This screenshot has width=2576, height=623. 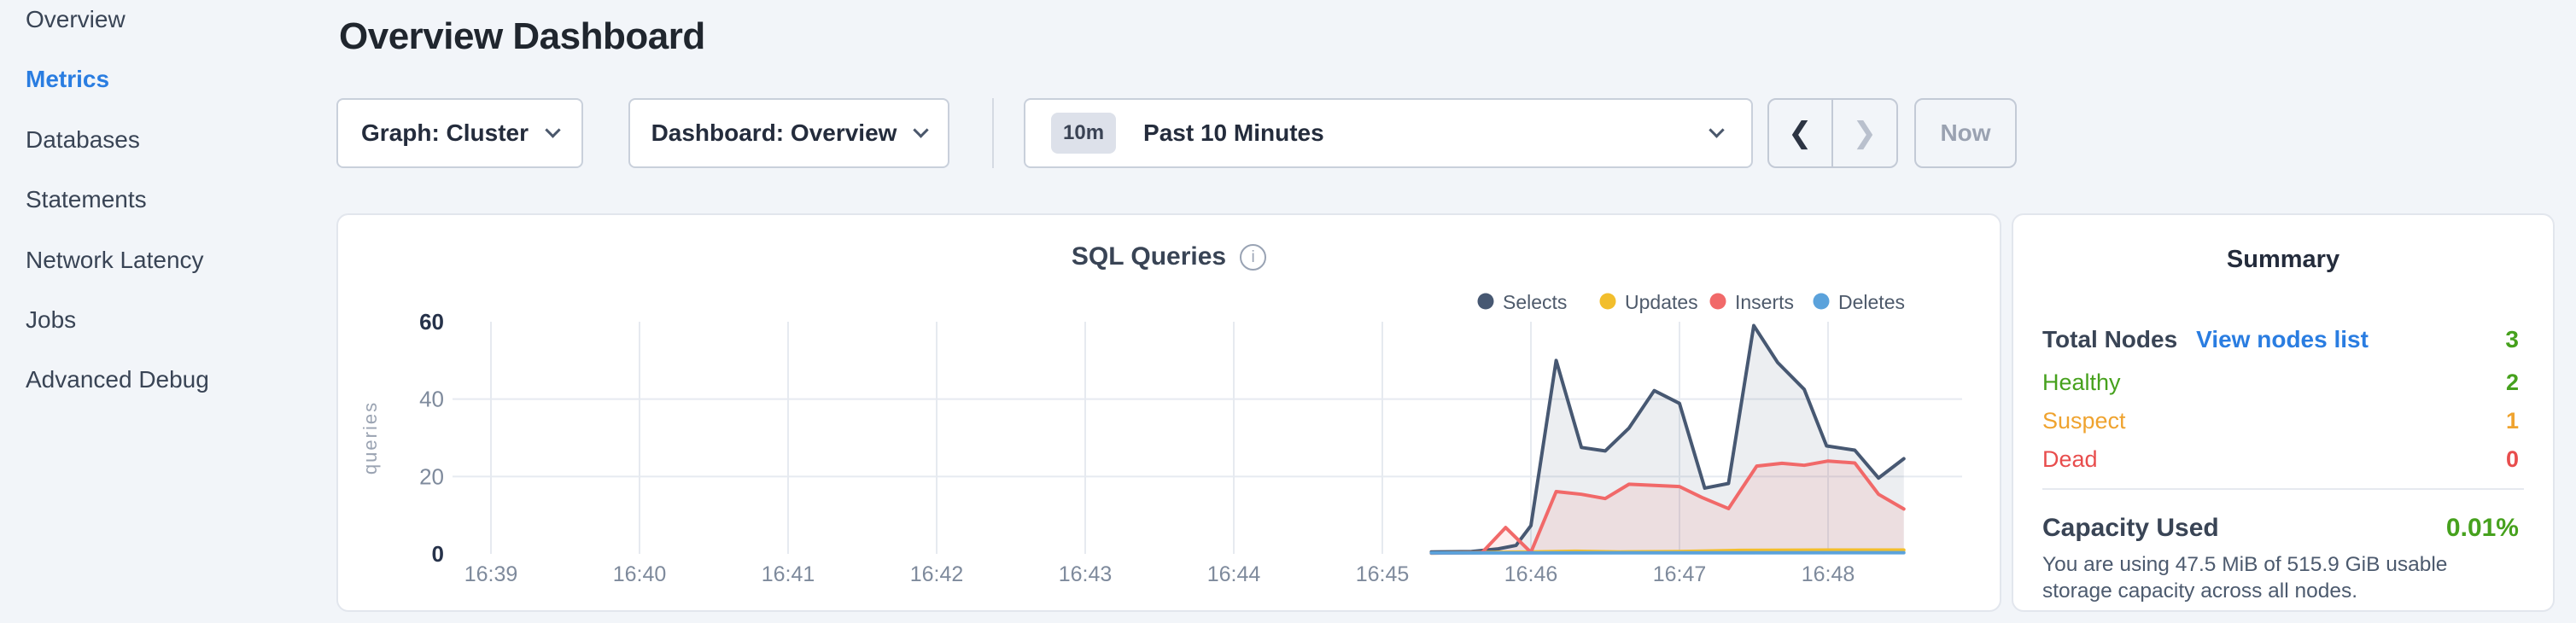 I want to click on x-tick-label: 16:46, so click(x=1531, y=574).